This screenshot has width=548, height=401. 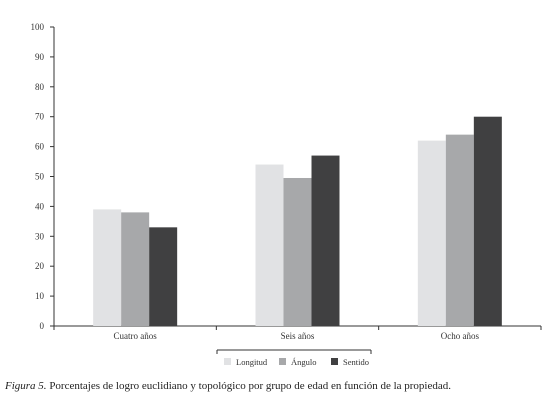 I want to click on y-tick-label: 10, so click(x=40, y=296).